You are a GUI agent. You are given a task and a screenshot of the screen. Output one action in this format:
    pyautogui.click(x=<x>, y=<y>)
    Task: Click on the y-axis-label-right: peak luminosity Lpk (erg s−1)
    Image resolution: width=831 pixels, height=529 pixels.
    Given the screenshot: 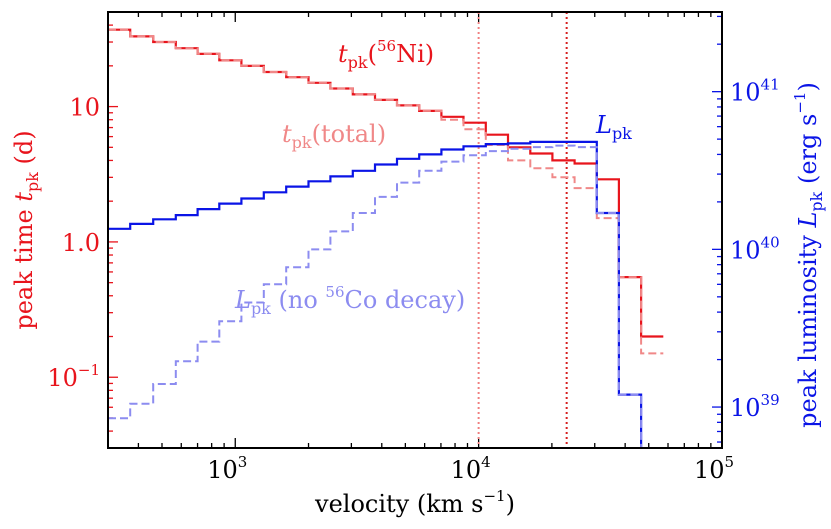 What is the action you would take?
    pyautogui.click(x=808, y=255)
    